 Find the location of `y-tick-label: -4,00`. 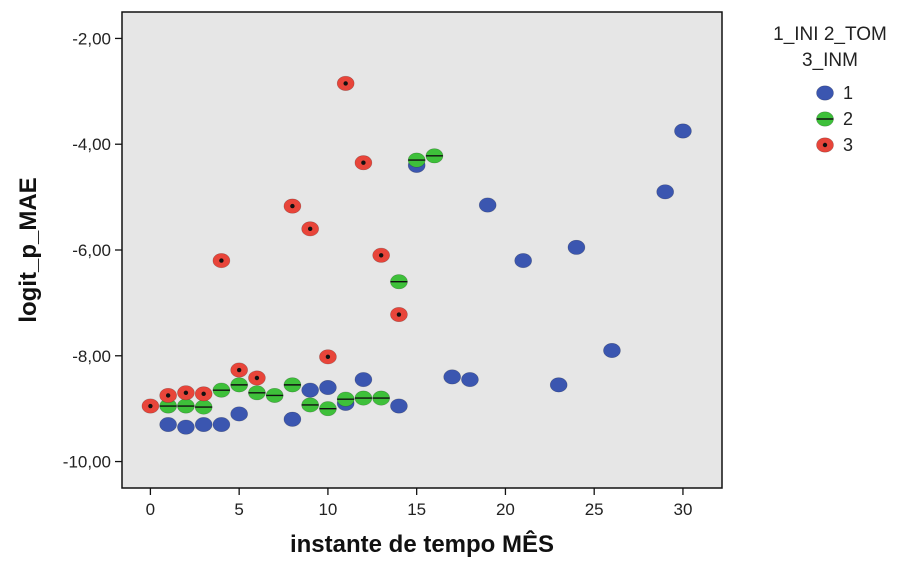

y-tick-label: -4,00 is located at coordinates (91, 144).